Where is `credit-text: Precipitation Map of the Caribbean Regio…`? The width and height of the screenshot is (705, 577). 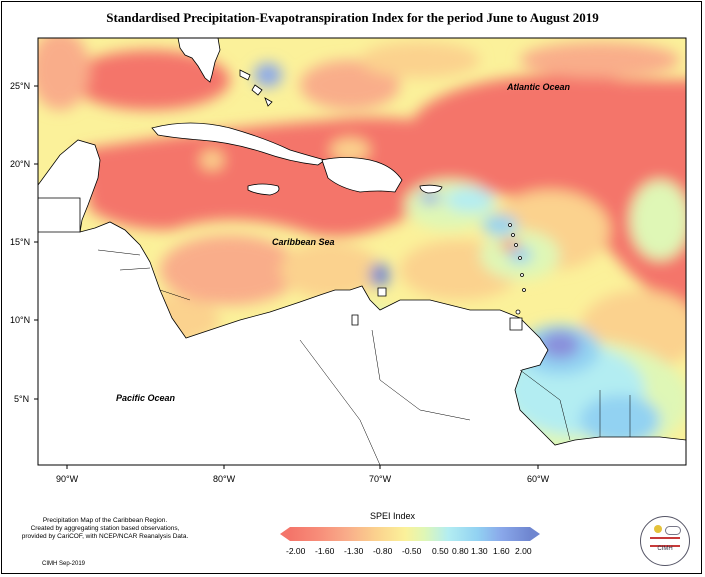
credit-text: Precipitation Map of the Caribbean Regio… is located at coordinates (105, 529).